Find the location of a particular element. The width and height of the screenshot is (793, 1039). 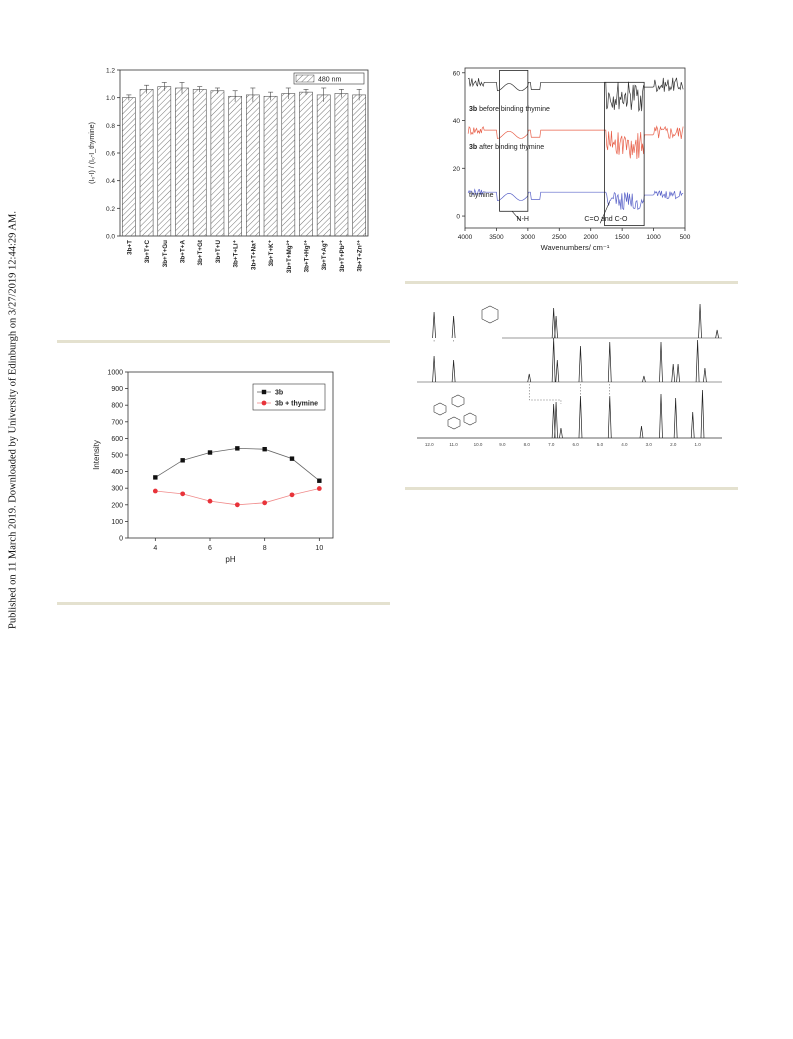

y-tick-label: 0.0 is located at coordinates (110, 237).